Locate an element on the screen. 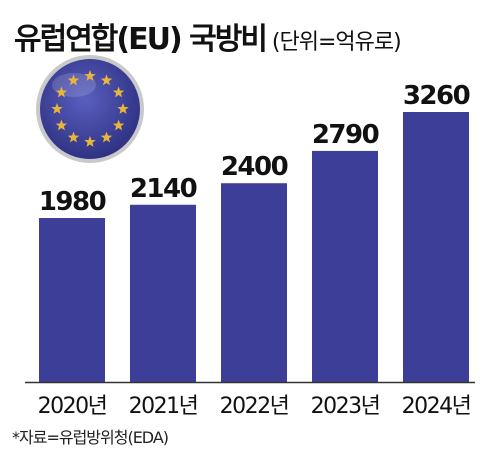 Image resolution: width=500 pixels, height=461 pixels. bar-value-label-1: 1980 is located at coordinates (72, 202).